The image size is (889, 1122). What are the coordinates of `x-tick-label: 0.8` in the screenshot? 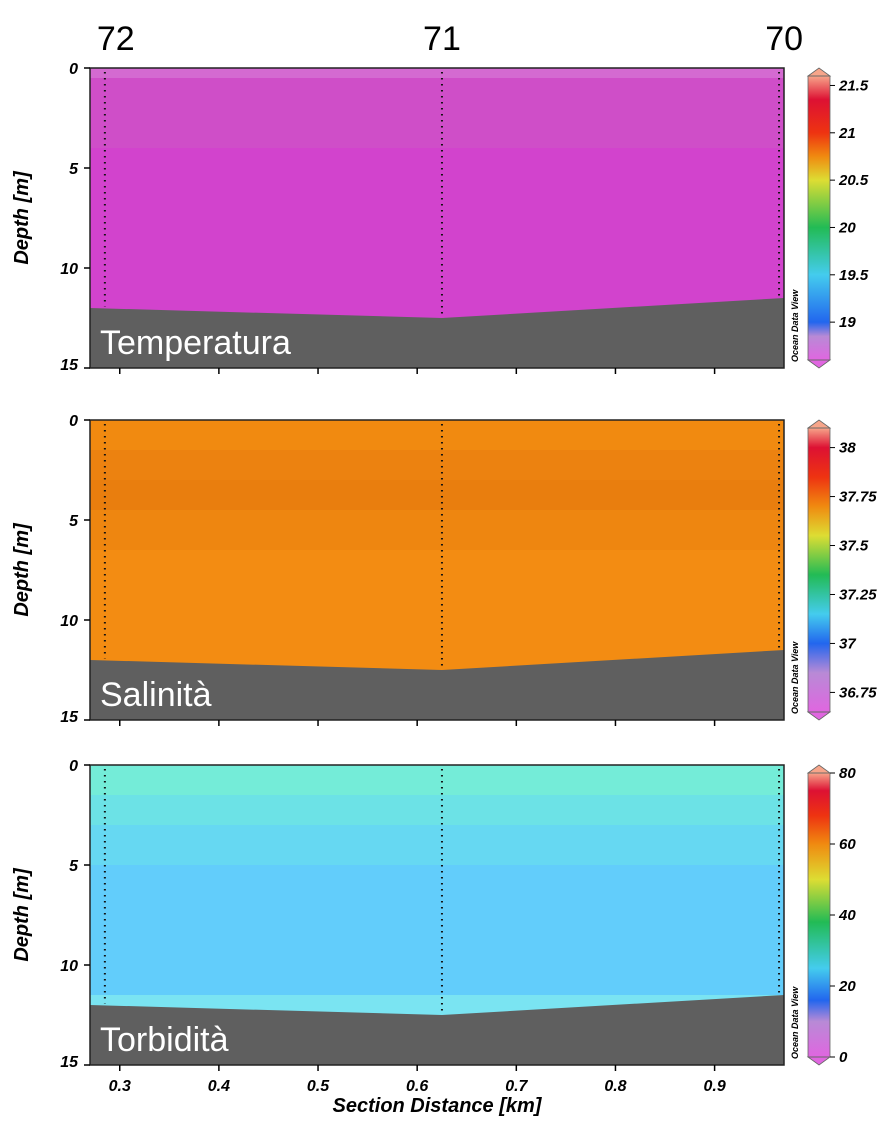 It's located at (615, 1086).